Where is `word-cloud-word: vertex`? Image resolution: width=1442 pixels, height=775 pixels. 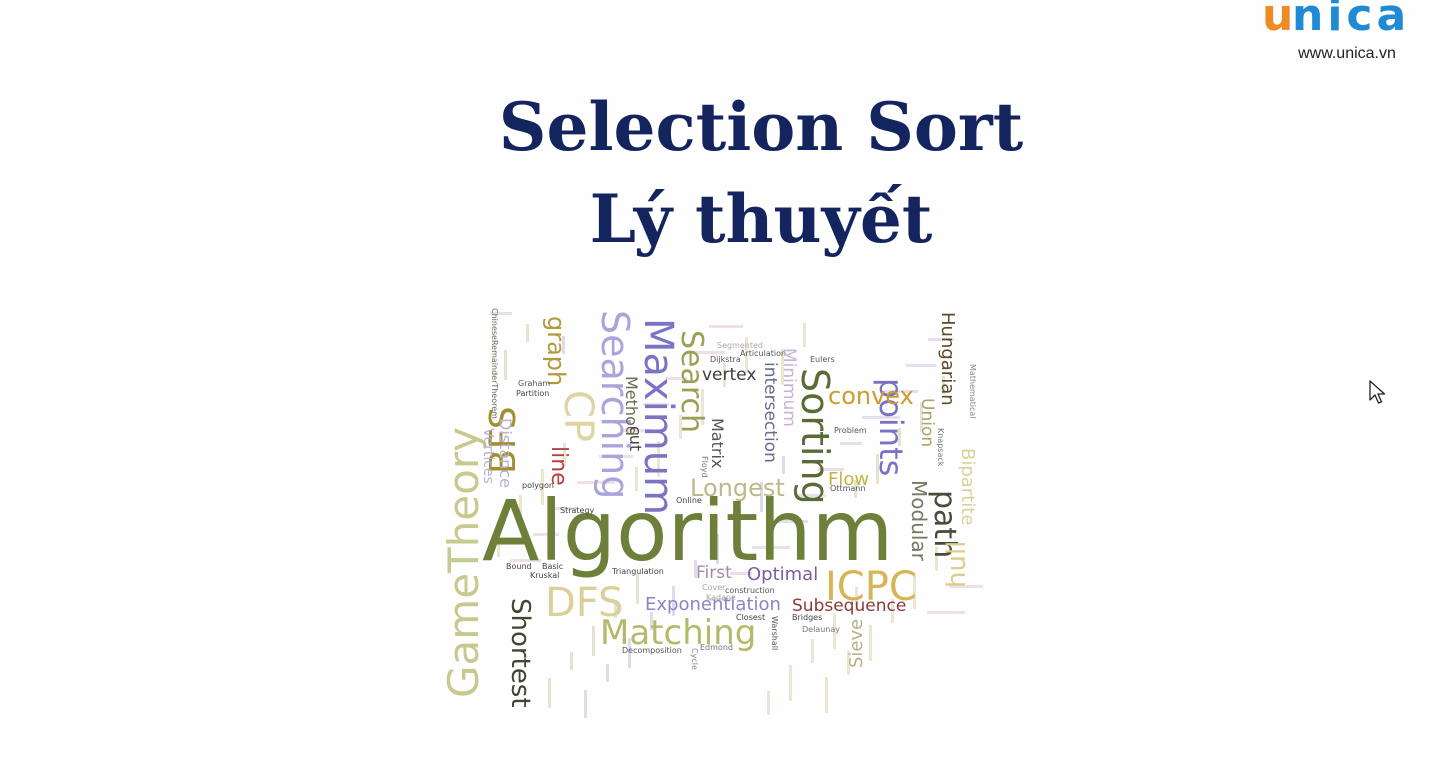
word-cloud-word: vertex is located at coordinates (729, 375).